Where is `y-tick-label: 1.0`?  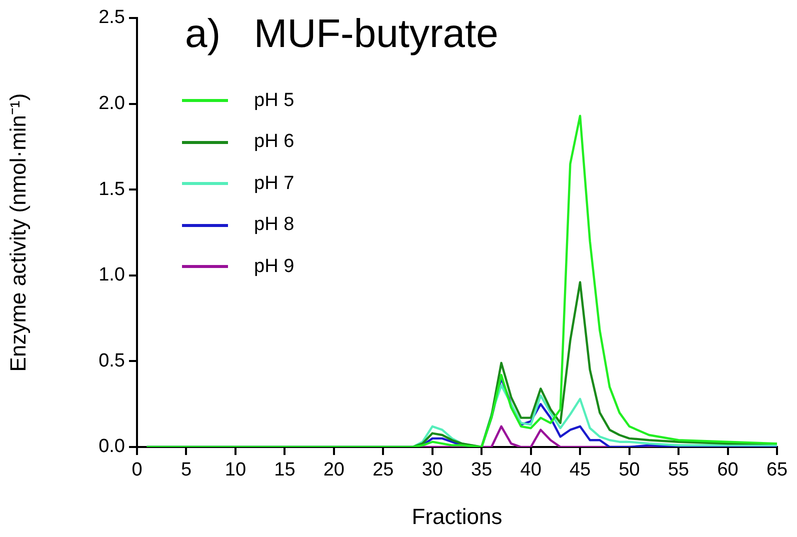
y-tick-label: 1.0 is located at coordinates (111, 275).